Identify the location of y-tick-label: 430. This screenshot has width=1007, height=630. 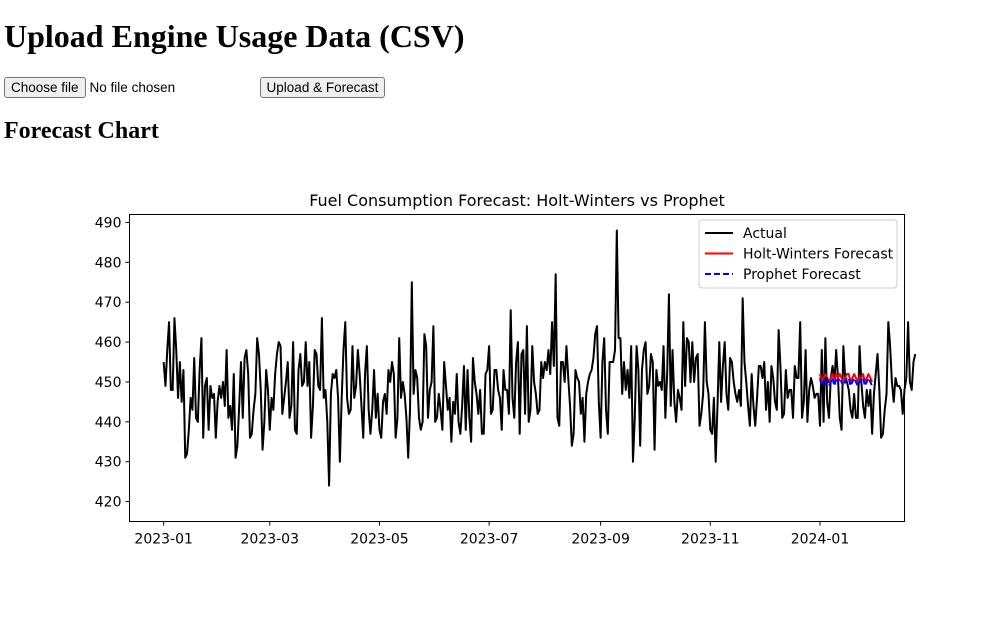
(108, 463).